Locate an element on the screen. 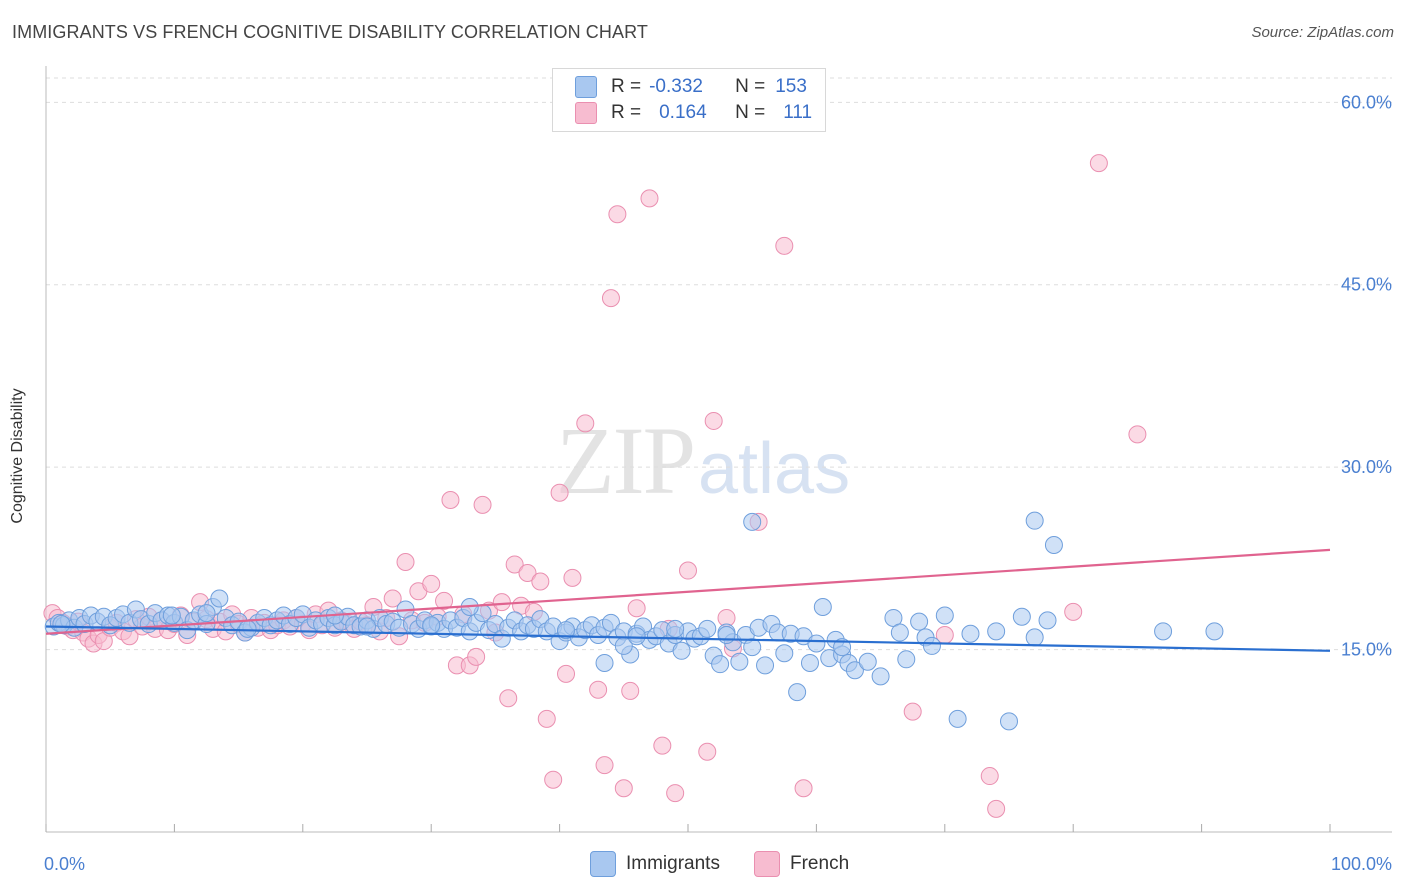 The width and height of the screenshot is (1406, 892). immigrants-swatch is located at coordinates (586, 87).